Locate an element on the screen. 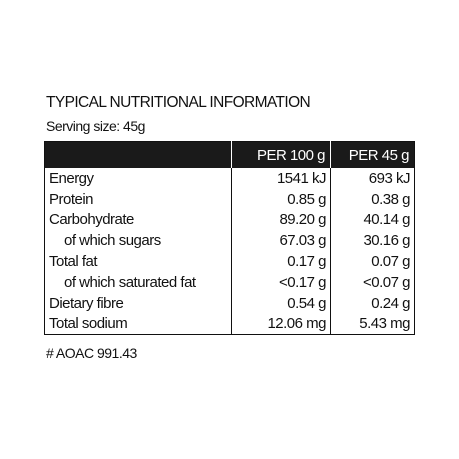 This screenshot has width=459, height=459. table-row: of which saturated fat <0.17 g <0.07 g is located at coordinates (230, 282).